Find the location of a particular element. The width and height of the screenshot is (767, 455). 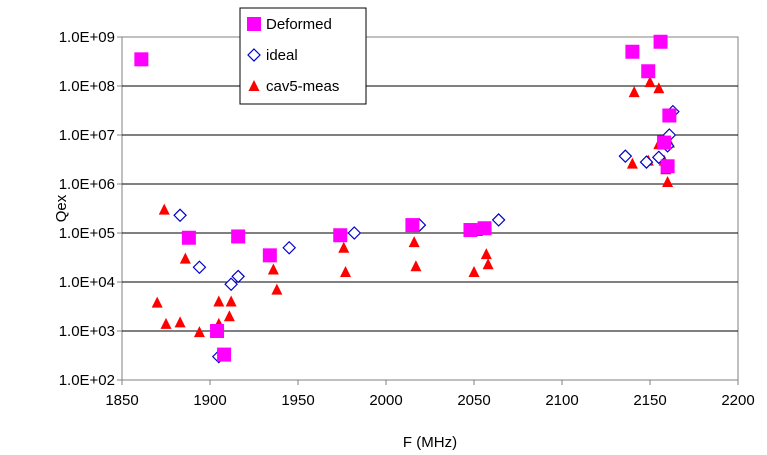

y-tick-label: 1.0E+07 is located at coordinates (87, 135).